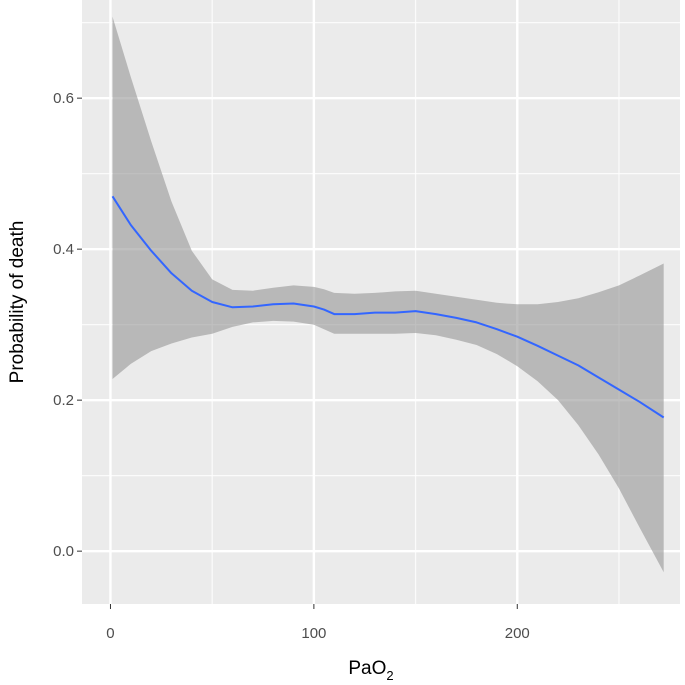  What do you see at coordinates (367, 668) in the screenshot?
I see `x-axis-title-main: PaO` at bounding box center [367, 668].